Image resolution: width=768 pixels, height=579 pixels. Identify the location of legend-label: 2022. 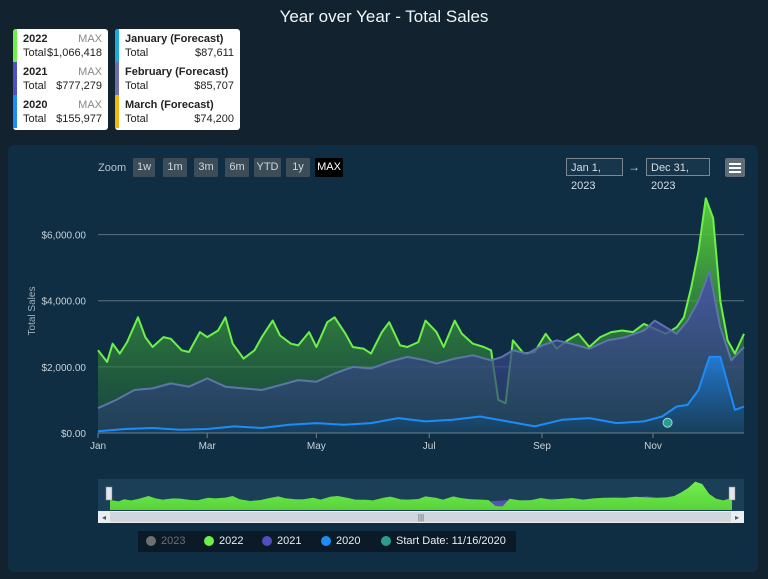
(231, 541).